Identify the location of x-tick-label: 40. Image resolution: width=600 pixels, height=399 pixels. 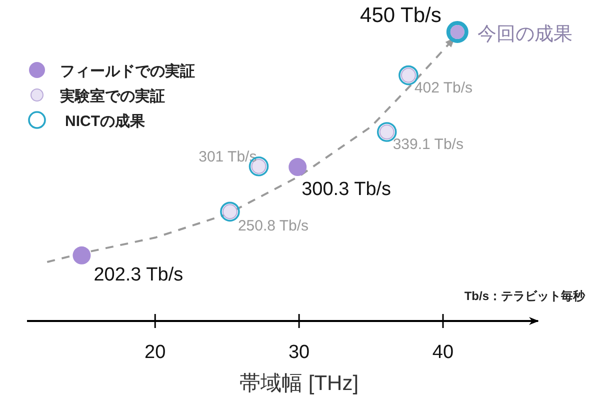
(443, 352).